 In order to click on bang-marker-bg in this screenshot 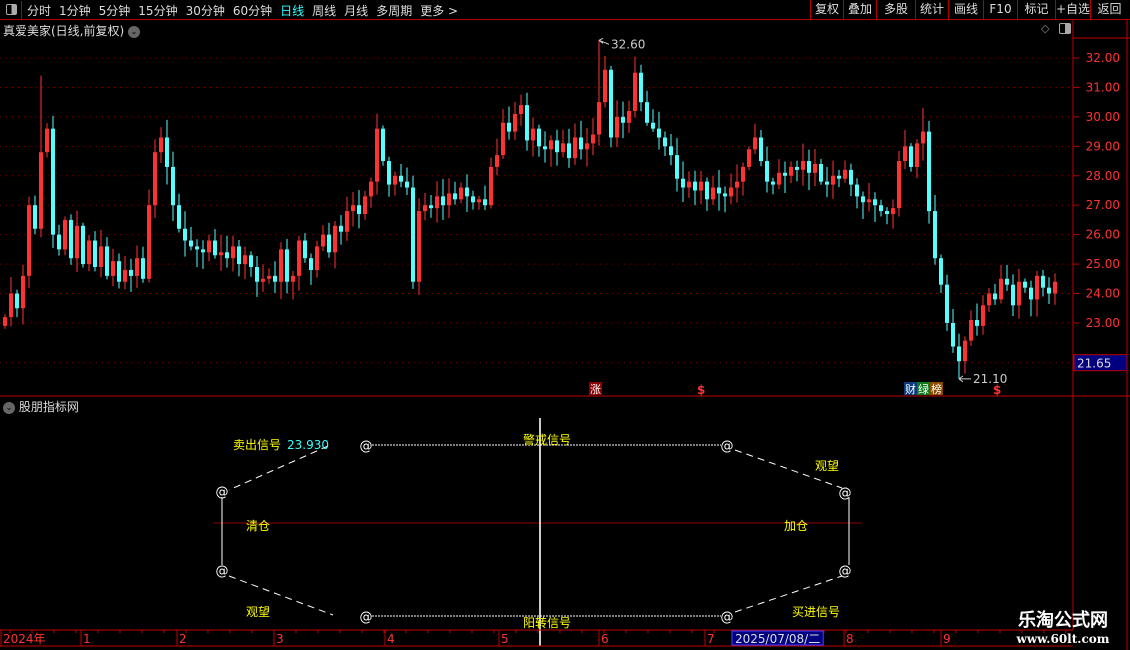, I will do `click(936, 388)`.